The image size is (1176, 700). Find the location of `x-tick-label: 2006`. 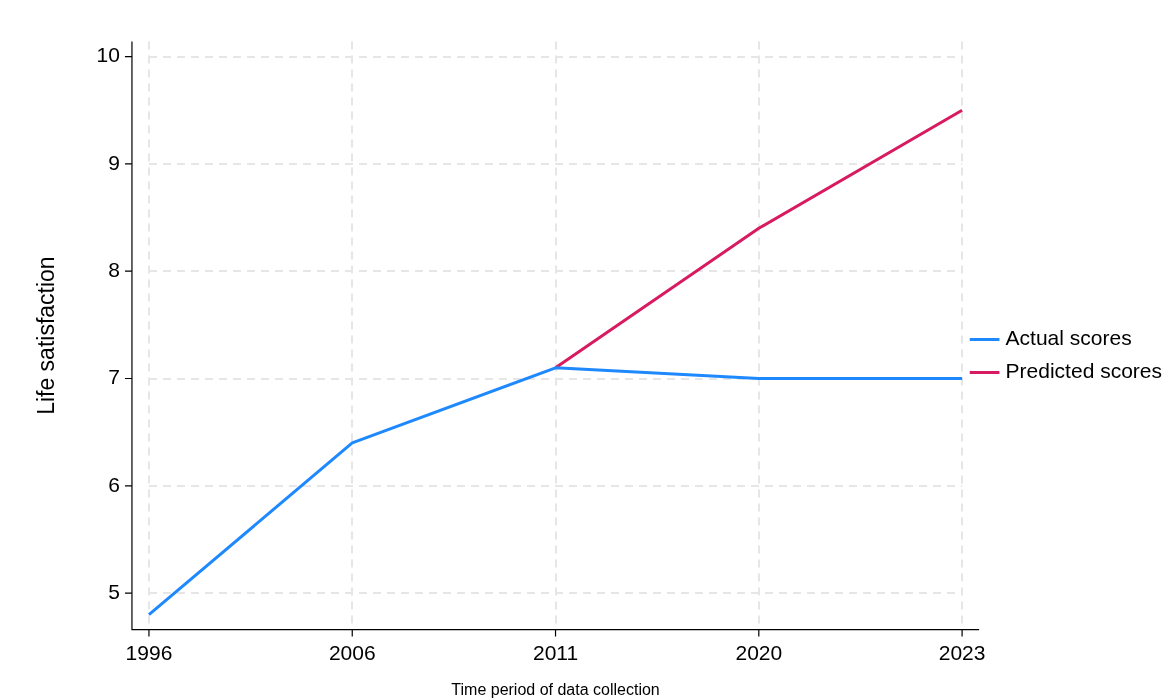

x-tick-label: 2006 is located at coordinates (352, 652).